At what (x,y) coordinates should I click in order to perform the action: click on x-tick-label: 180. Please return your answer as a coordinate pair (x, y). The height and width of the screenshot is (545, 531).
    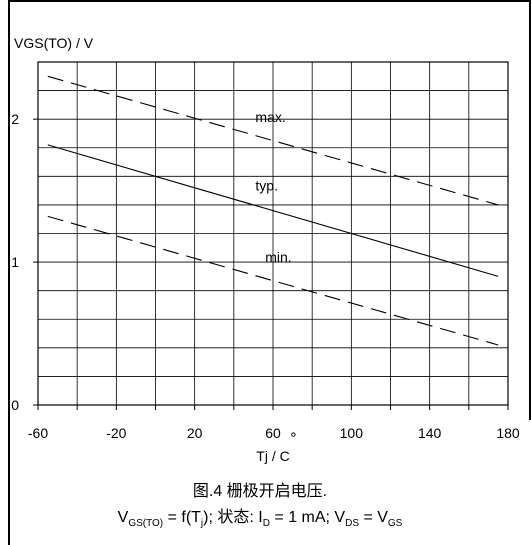
    Looking at the image, I should click on (508, 433).